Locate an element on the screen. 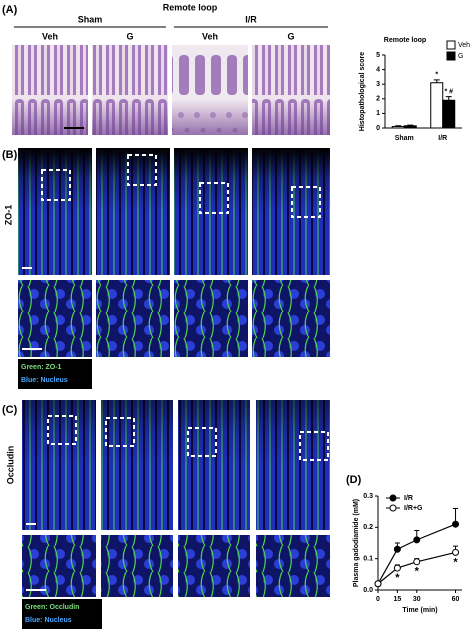 The width and height of the screenshot is (474, 640). annotation: * is located at coordinates (436, 75).